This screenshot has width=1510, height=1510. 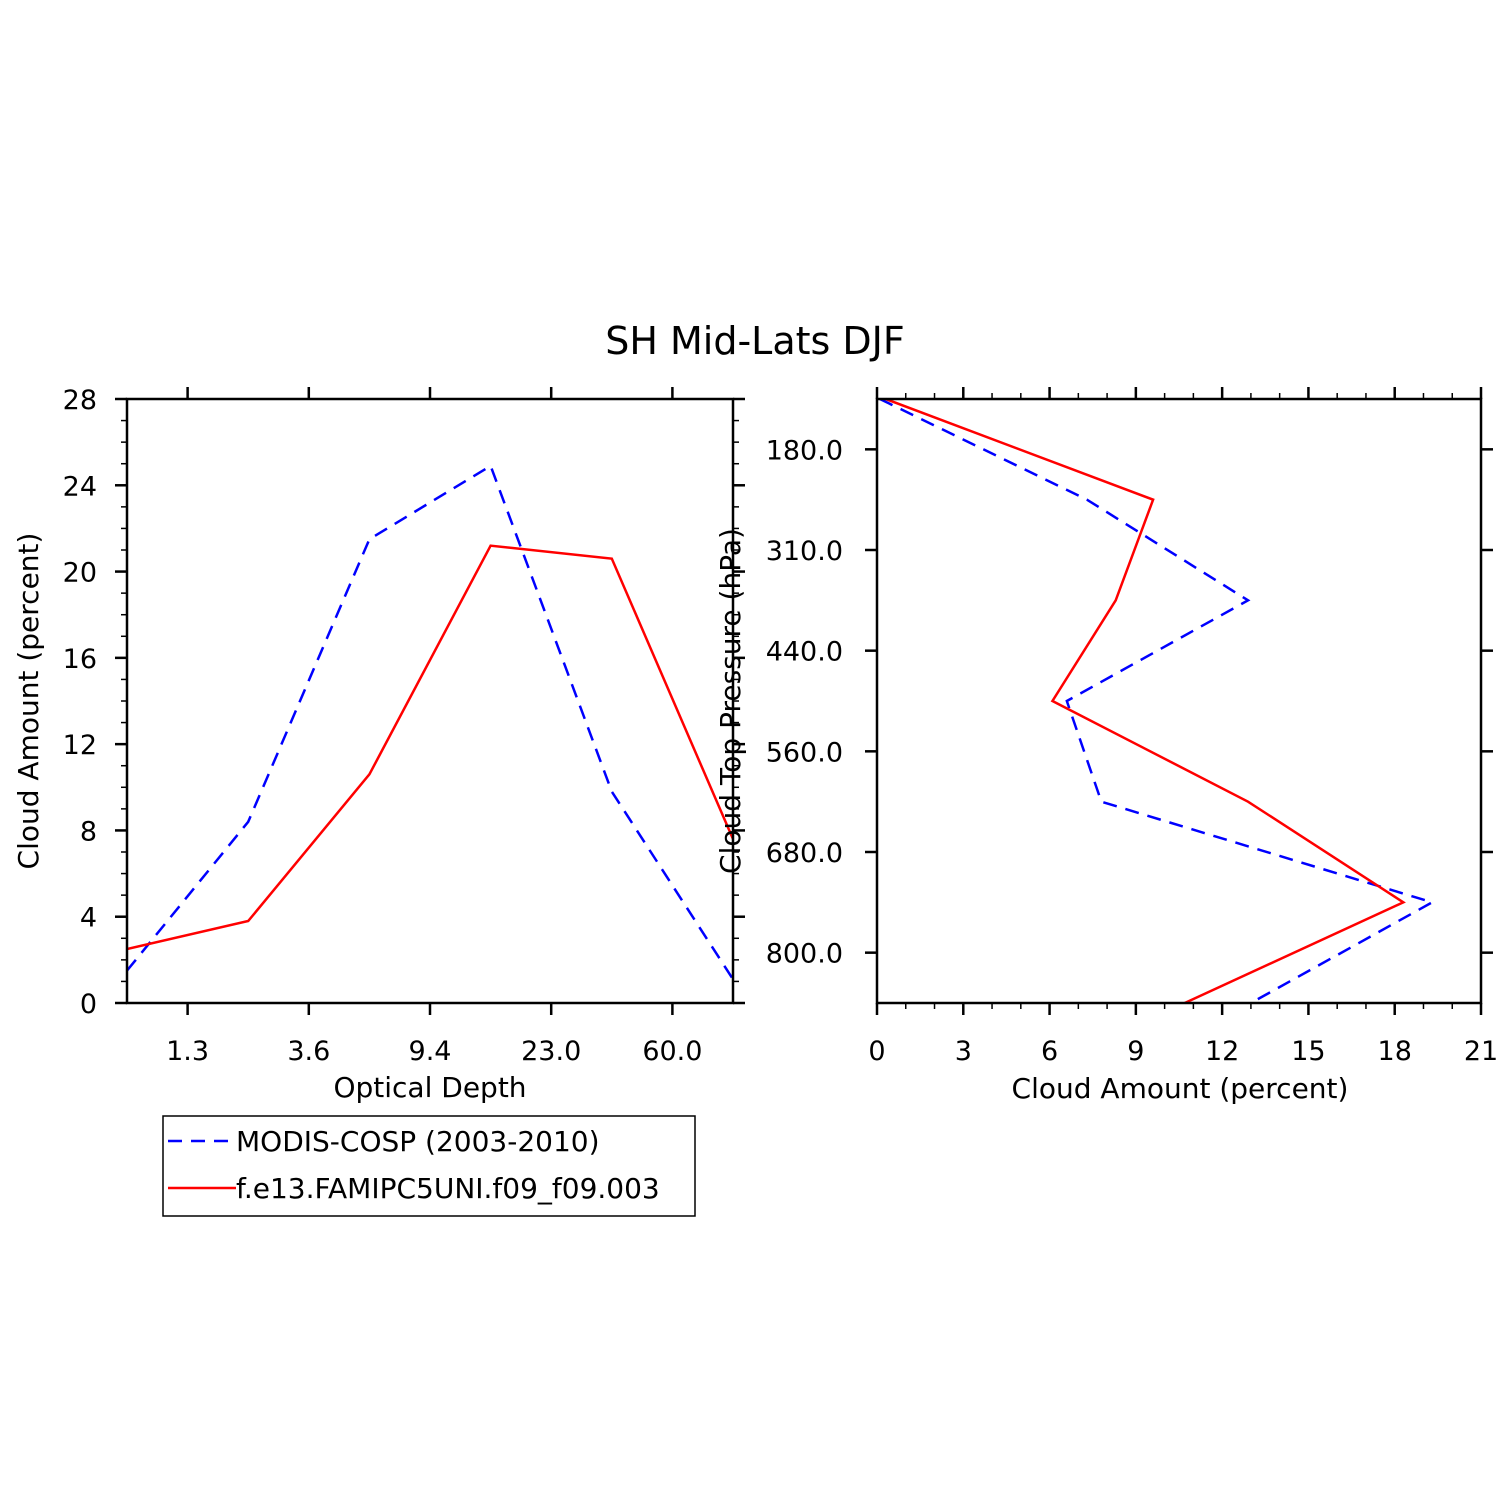 I want to click on left-x-tick-label-3: 23.0, so click(x=551, y=1051).